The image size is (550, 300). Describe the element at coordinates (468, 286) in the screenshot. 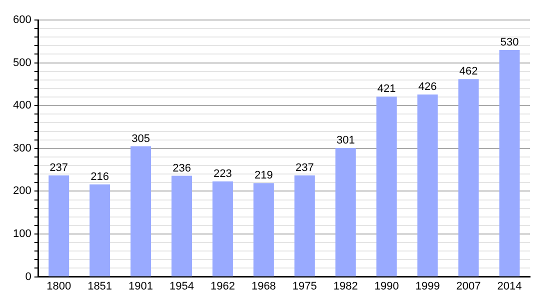

I see `x-tick-label: 2007` at that location.